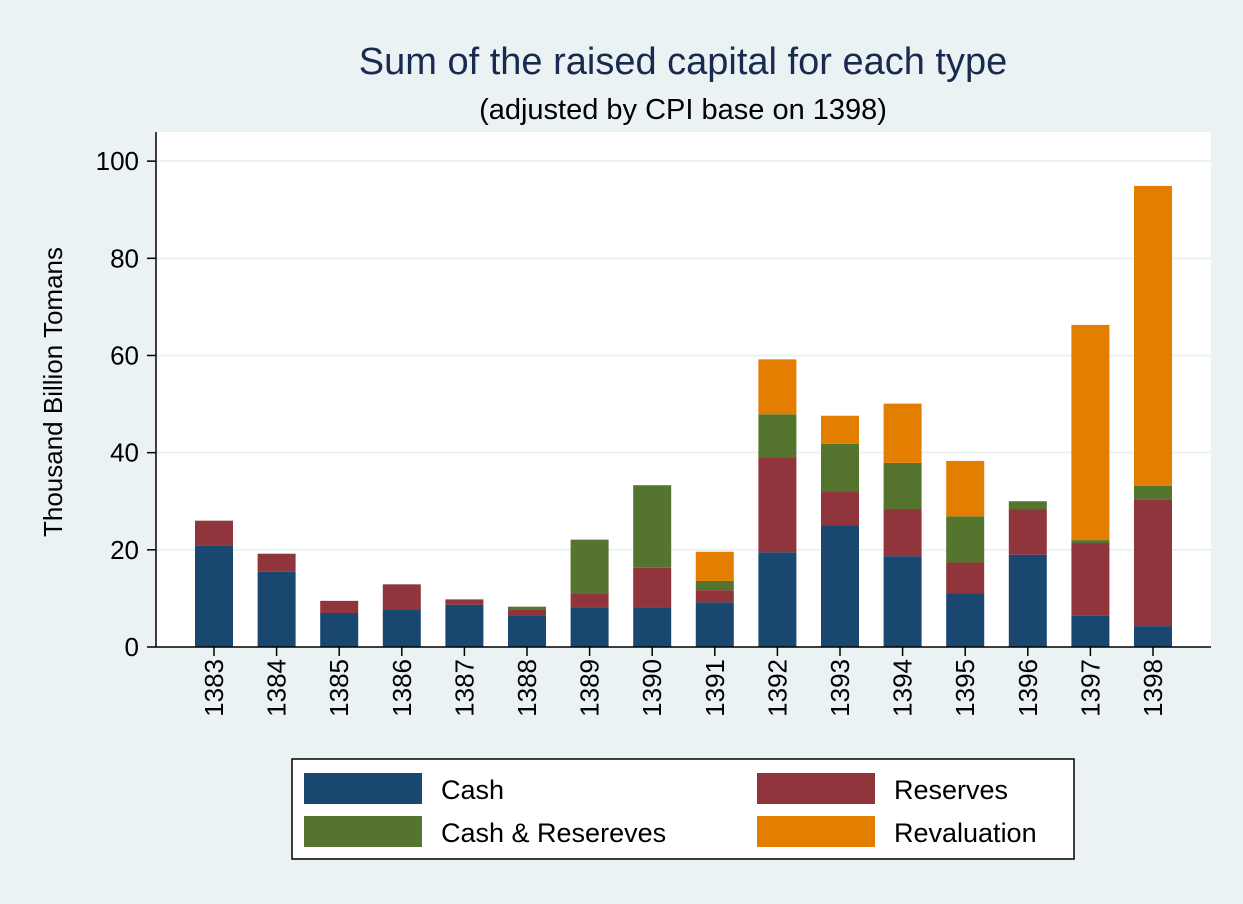 This screenshot has height=904, width=1243. What do you see at coordinates (951, 790) in the screenshot?
I see `legend-label-reserves: Reserves` at bounding box center [951, 790].